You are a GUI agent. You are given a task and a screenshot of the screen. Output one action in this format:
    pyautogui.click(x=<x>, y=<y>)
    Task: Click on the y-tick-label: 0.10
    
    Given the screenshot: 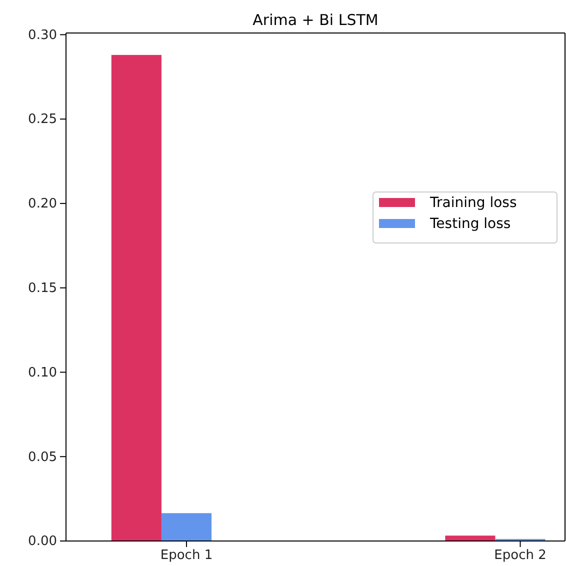 What is the action you would take?
    pyautogui.click(x=42, y=372)
    